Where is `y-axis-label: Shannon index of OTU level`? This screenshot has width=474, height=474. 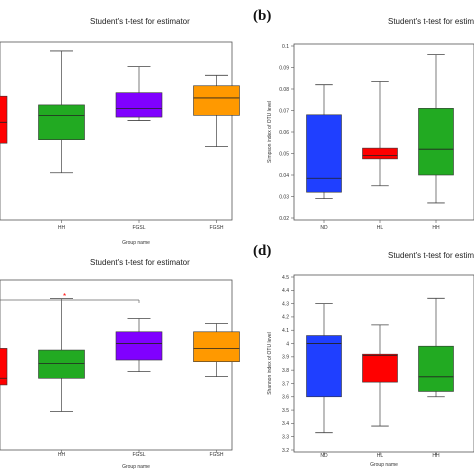
y-axis-label: Shannon index of OTU level is located at coordinates (270, 363).